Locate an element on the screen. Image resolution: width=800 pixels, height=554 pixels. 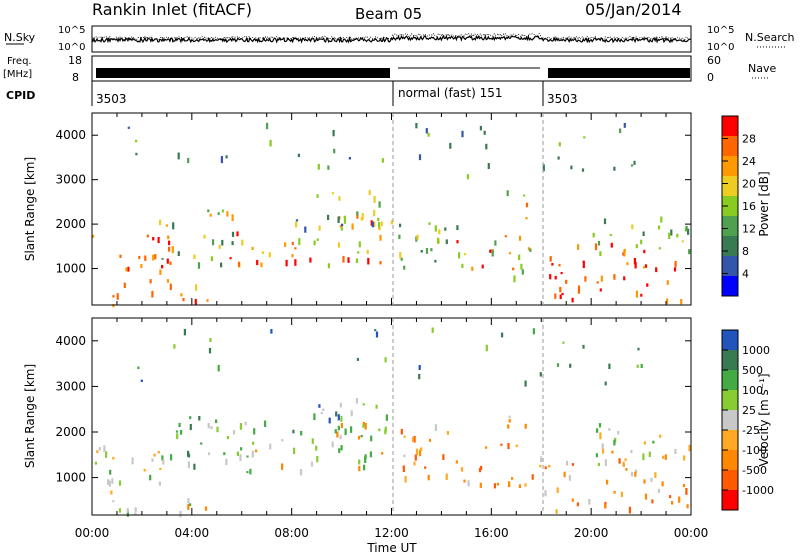
beam-title: Beam 05 is located at coordinates (388, 14).